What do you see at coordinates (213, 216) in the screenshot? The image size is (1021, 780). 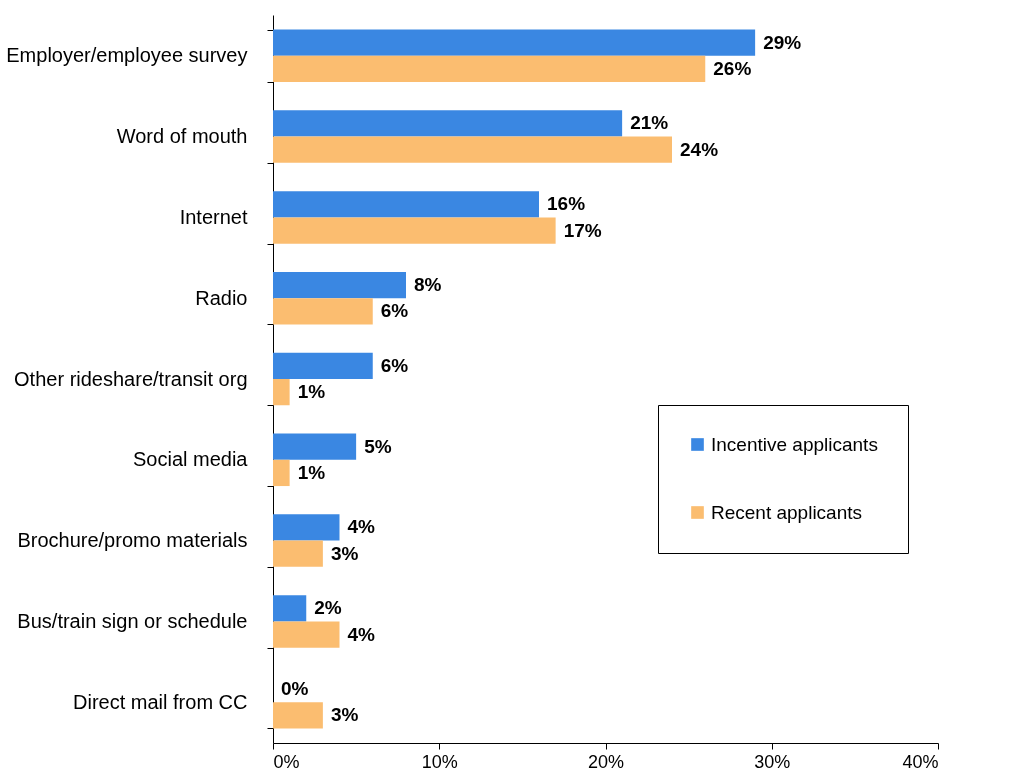 I see `y-tick-label: Internet` at bounding box center [213, 216].